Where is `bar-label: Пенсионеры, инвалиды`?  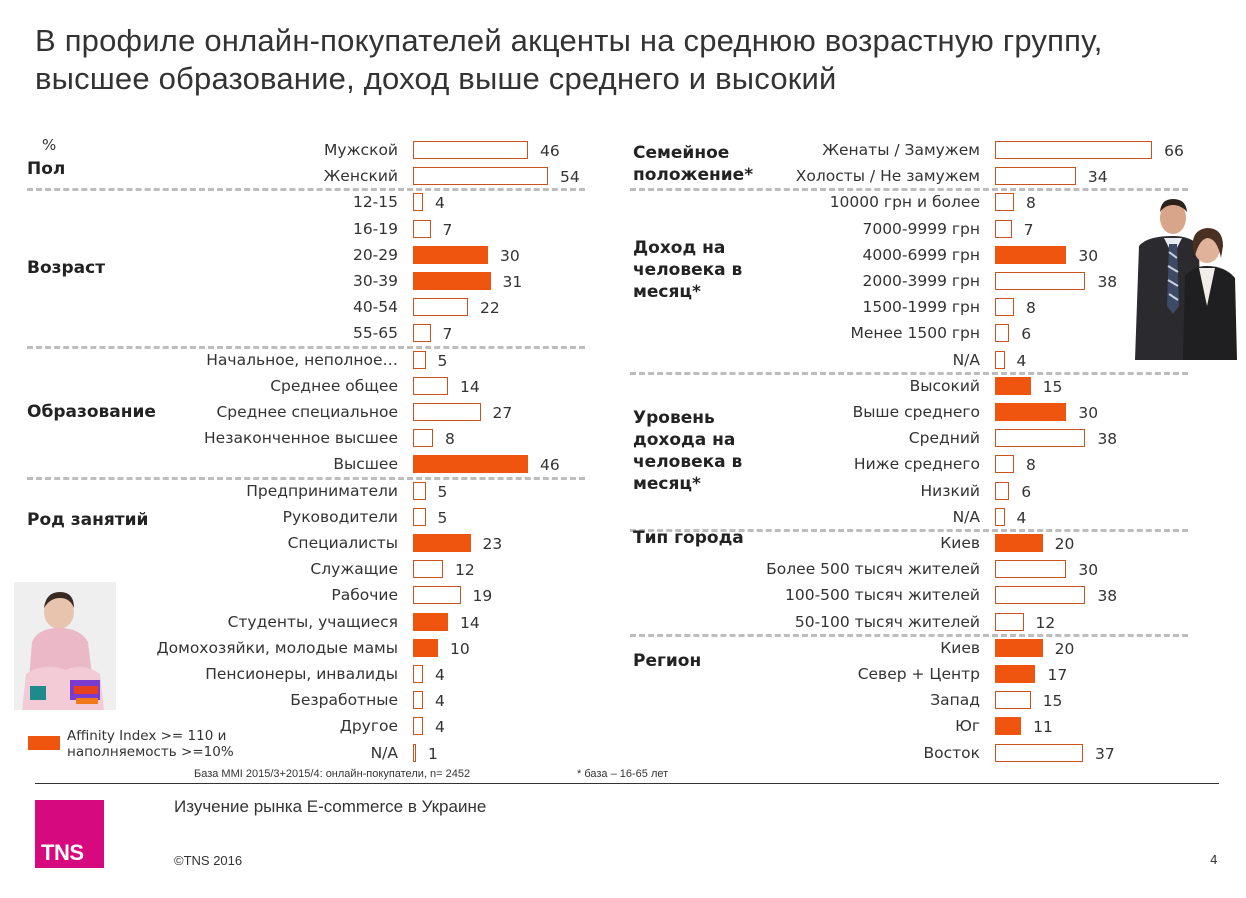 bar-label: Пенсионеры, инвалиды is located at coordinates (301, 674).